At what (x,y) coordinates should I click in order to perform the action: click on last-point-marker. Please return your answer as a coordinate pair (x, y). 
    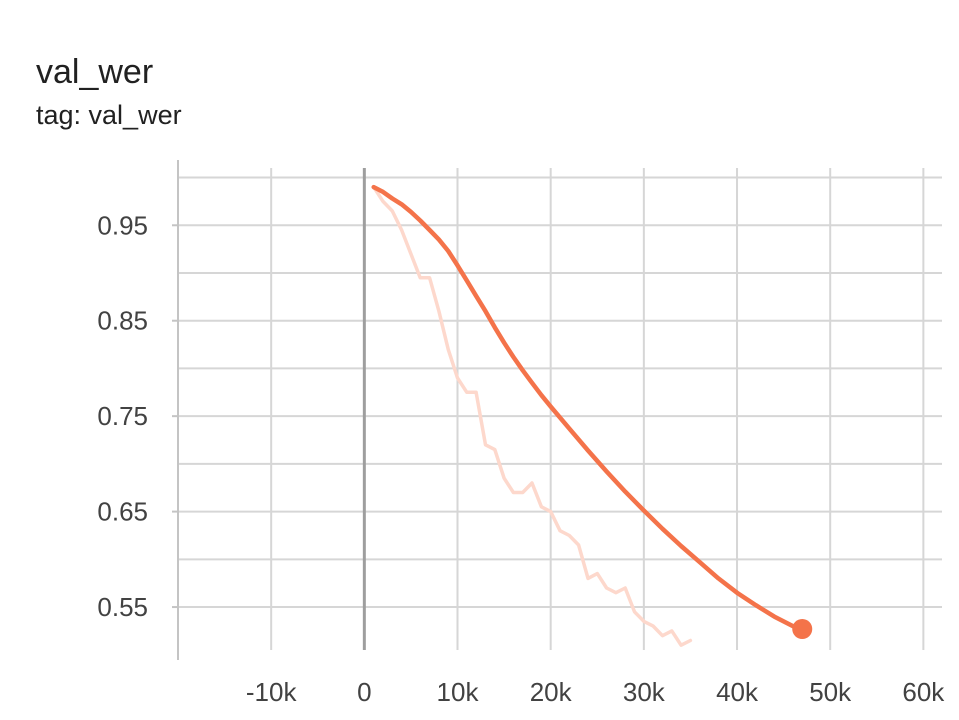
    Looking at the image, I should click on (802, 629).